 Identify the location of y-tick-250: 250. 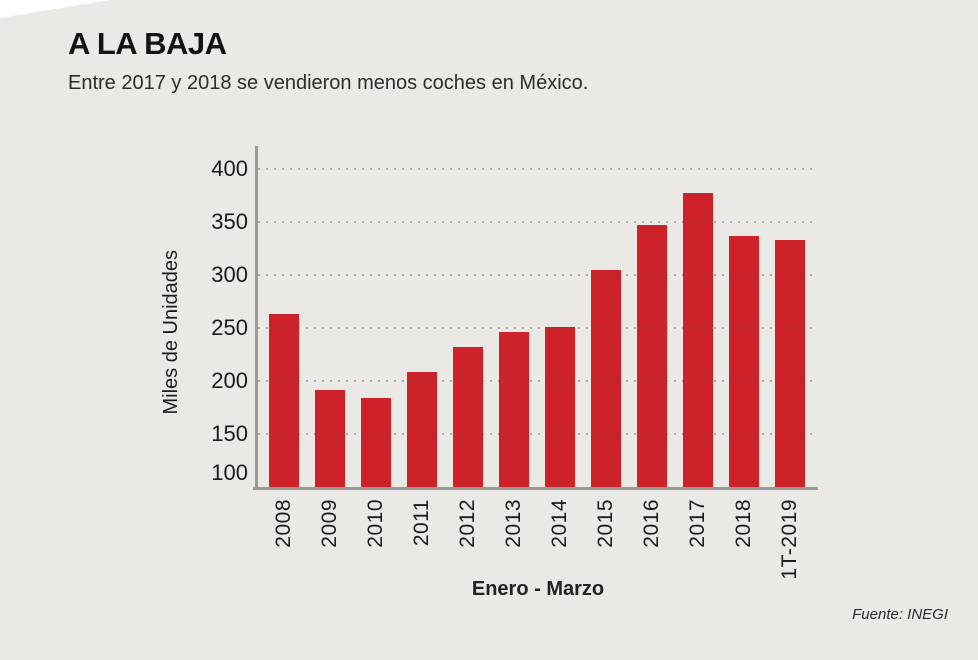
(229, 327).